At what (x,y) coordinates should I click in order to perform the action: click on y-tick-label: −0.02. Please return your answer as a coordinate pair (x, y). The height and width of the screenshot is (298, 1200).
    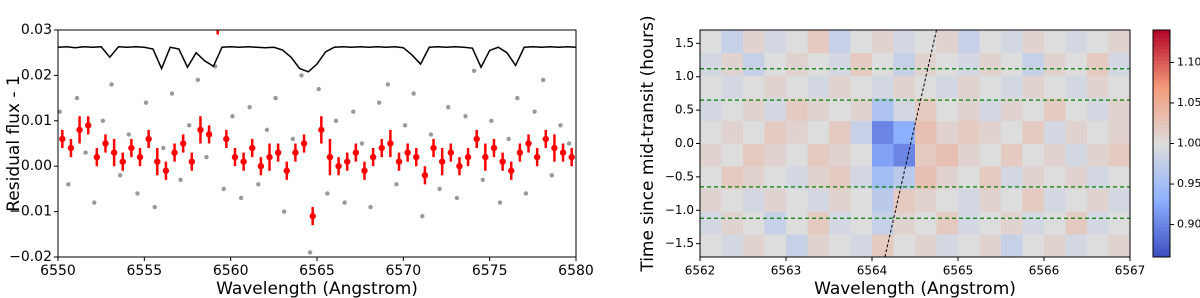
    Looking at the image, I should click on (30, 257).